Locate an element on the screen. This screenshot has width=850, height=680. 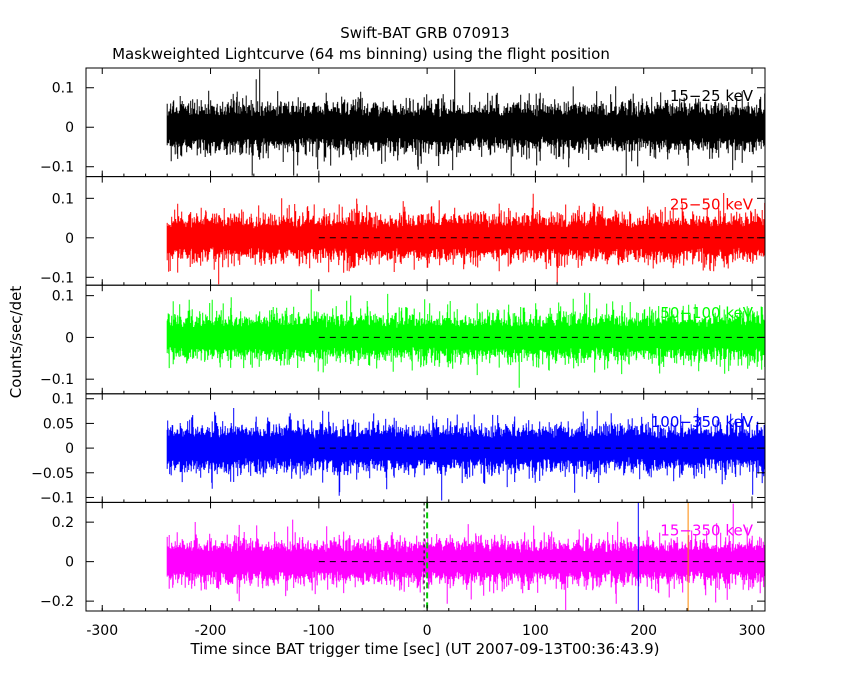
y-tick-label: −0.2 is located at coordinates (57, 602).